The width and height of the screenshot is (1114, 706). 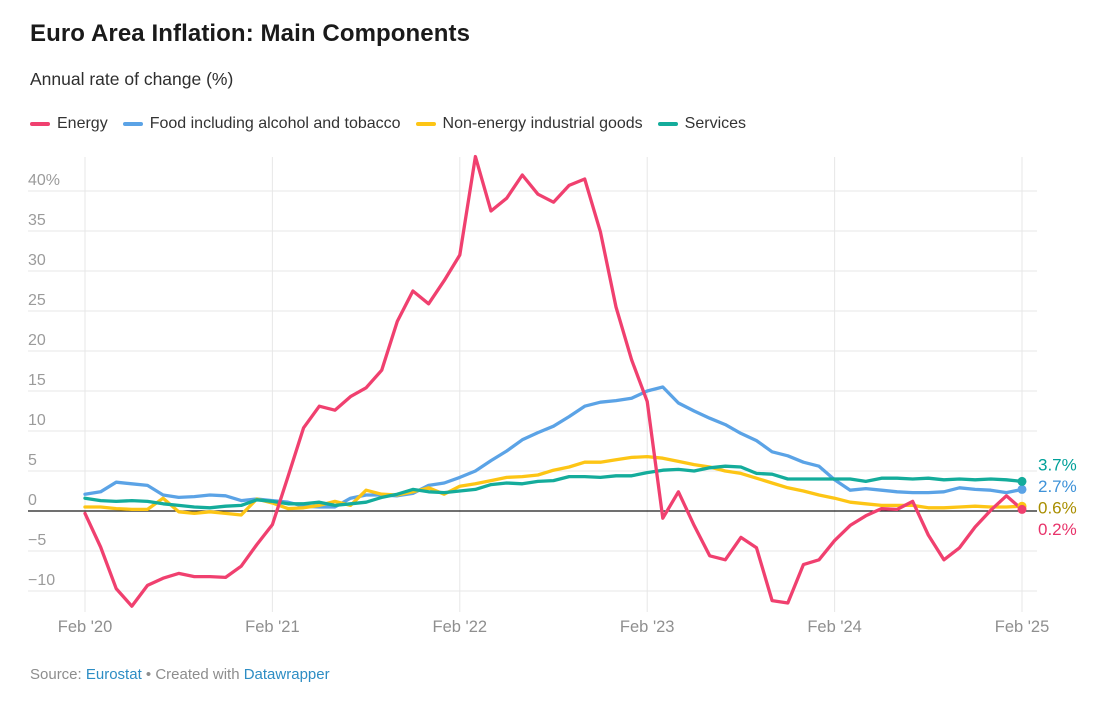 I want to click on series-end-label-energy: 0.2%, so click(x=1057, y=529).